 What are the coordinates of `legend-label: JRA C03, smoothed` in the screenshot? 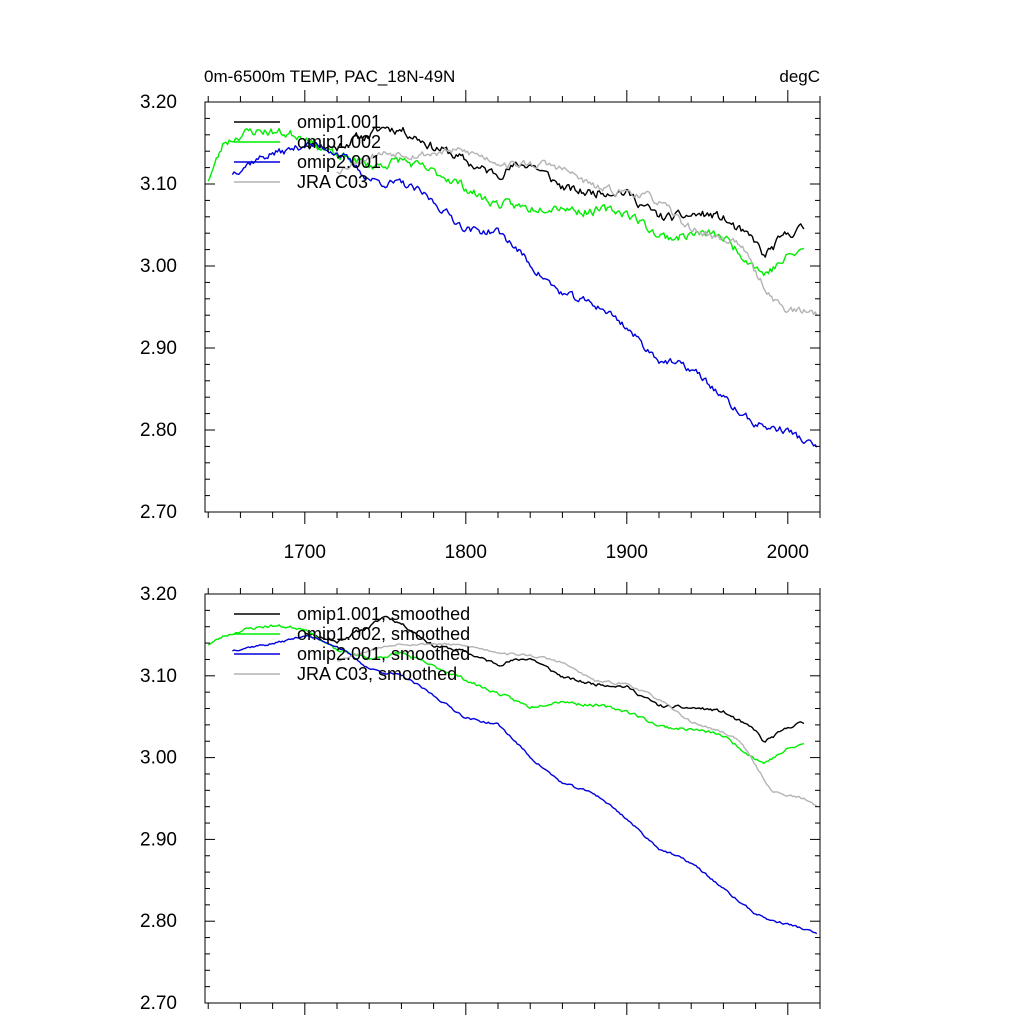 It's located at (377, 674).